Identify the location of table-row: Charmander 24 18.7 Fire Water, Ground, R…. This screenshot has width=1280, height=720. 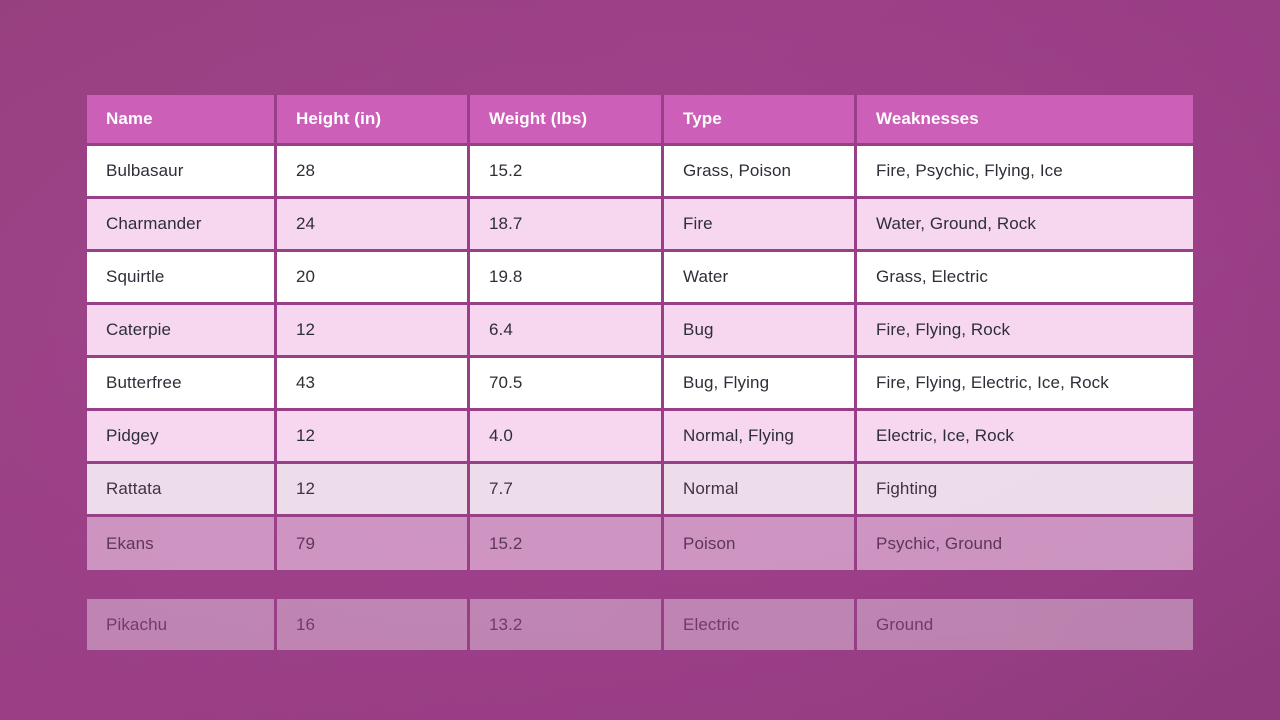
(640, 225).